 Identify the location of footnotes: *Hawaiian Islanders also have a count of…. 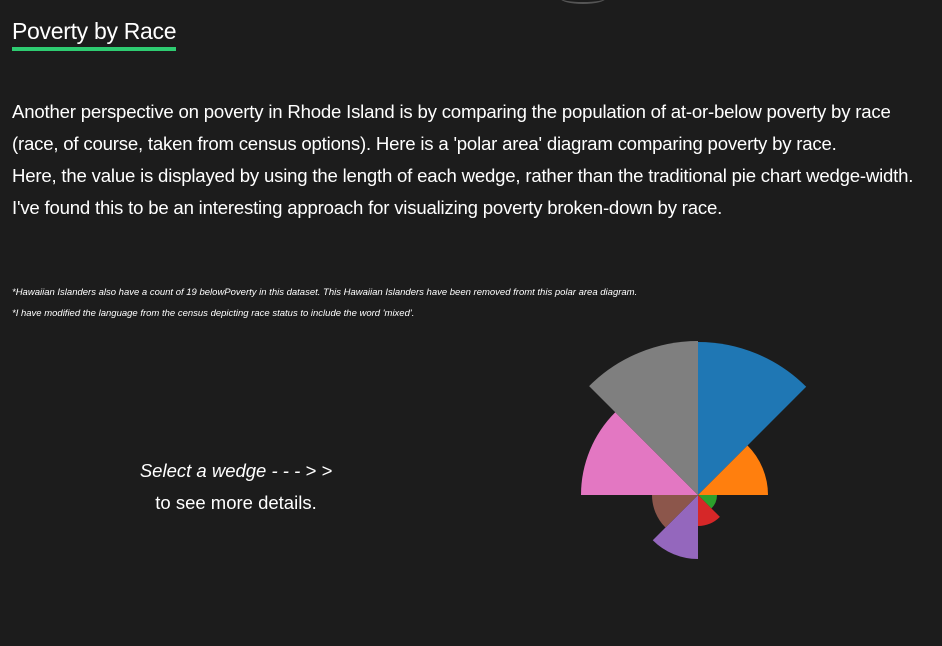
(472, 303).